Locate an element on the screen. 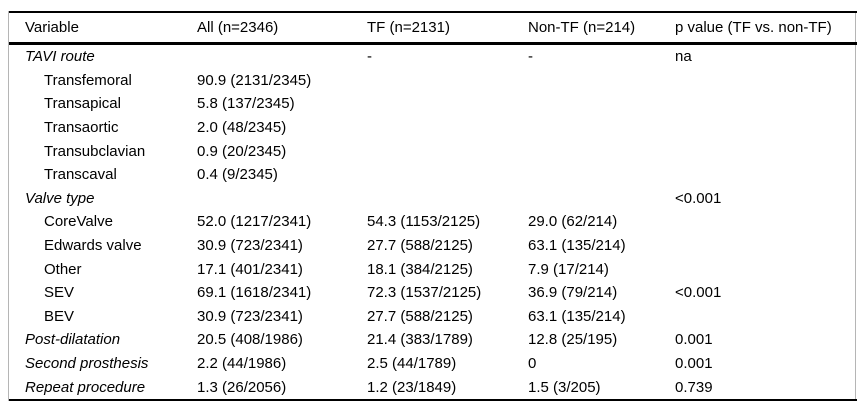  cell-variable: Valve type is located at coordinates (60, 198).